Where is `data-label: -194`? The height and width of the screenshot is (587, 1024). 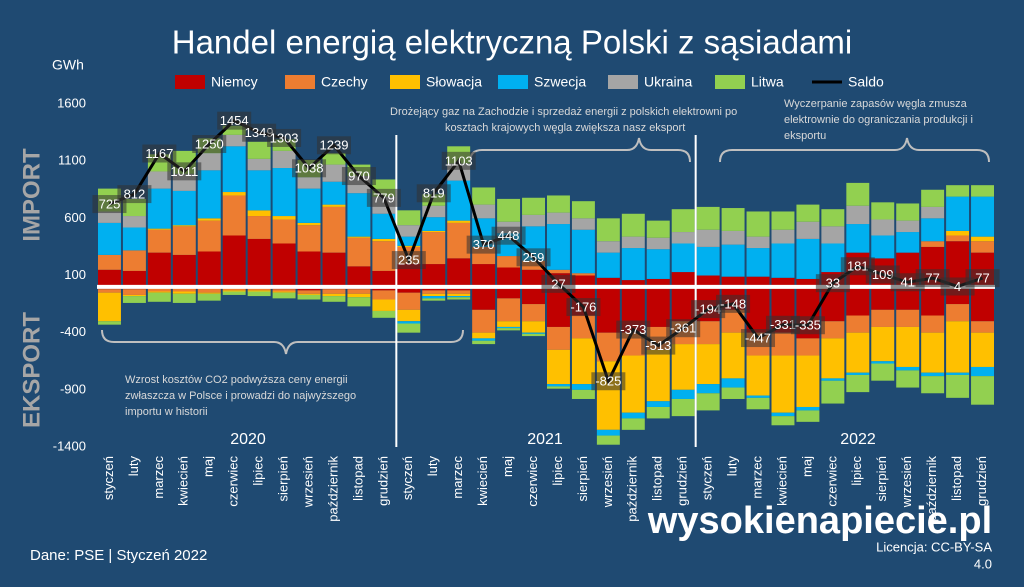 data-label: -194 is located at coordinates (708, 309).